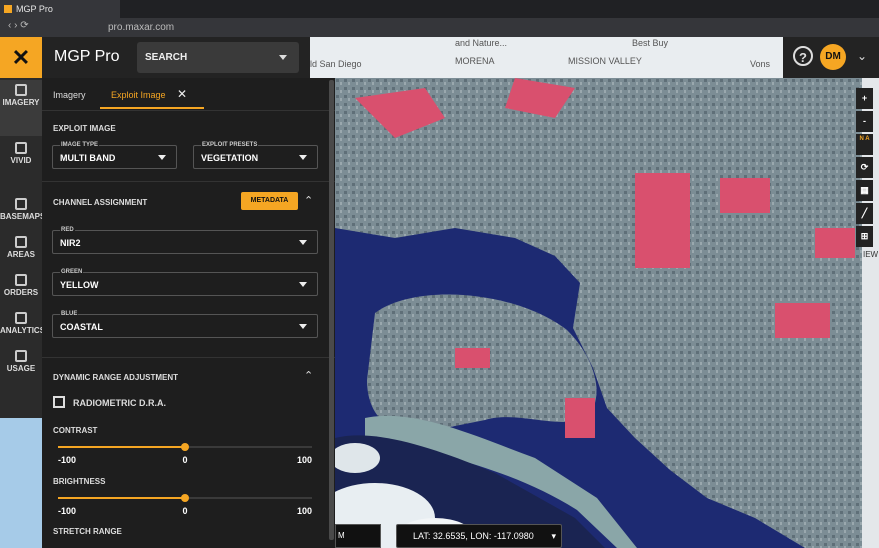  What do you see at coordinates (760, 64) in the screenshot?
I see `map-label: Vons` at bounding box center [760, 64].